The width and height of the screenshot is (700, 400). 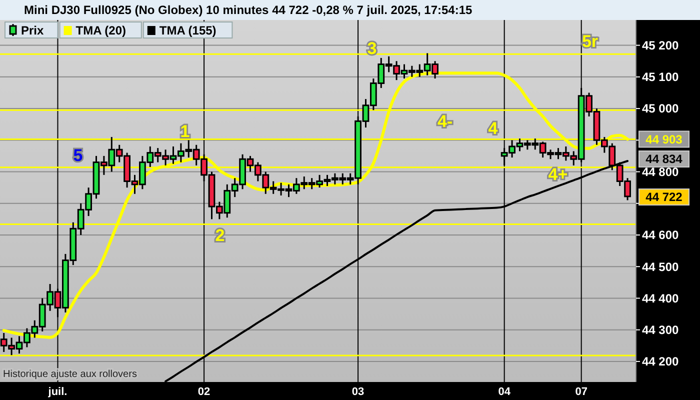 What do you see at coordinates (664, 159) in the screenshot?
I see `text: 44 834` at bounding box center [664, 159].